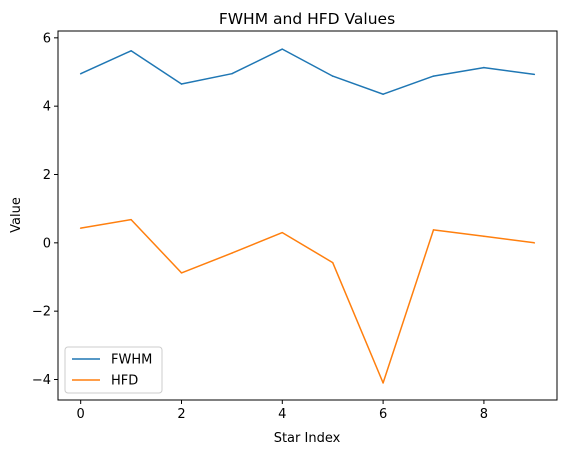  Describe the element at coordinates (282, 414) in the screenshot. I see `x-tick-label: 4` at that location.